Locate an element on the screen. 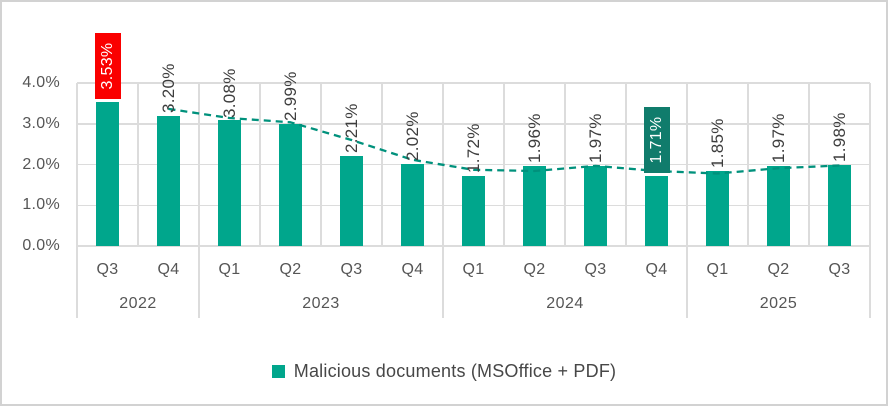  value-label: 2.02% is located at coordinates (412, 135).